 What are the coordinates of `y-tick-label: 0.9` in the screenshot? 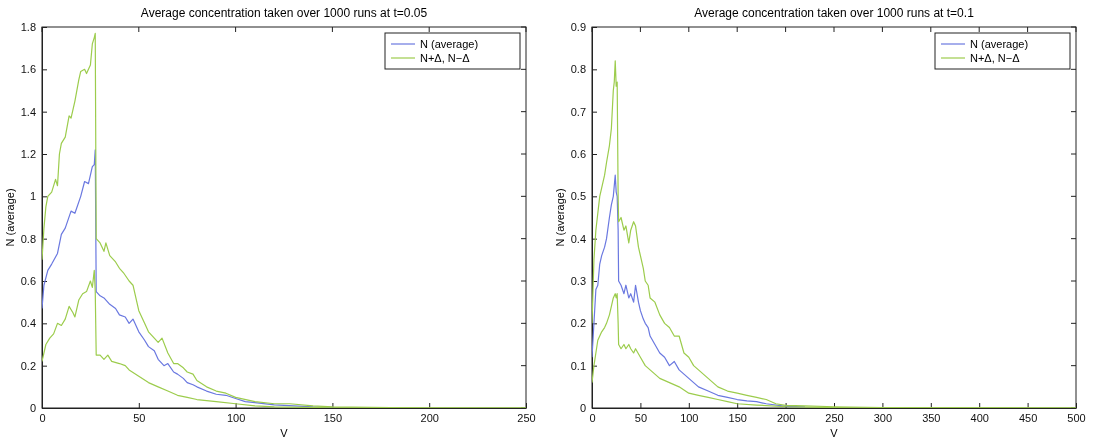 It's located at (578, 27).